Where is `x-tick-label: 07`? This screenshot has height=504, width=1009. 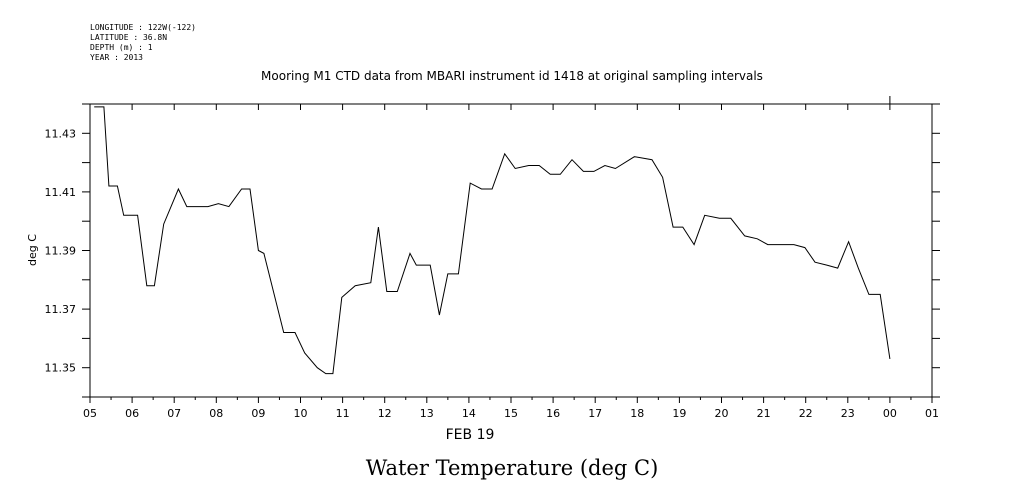 x-tick-label: 07 is located at coordinates (174, 413).